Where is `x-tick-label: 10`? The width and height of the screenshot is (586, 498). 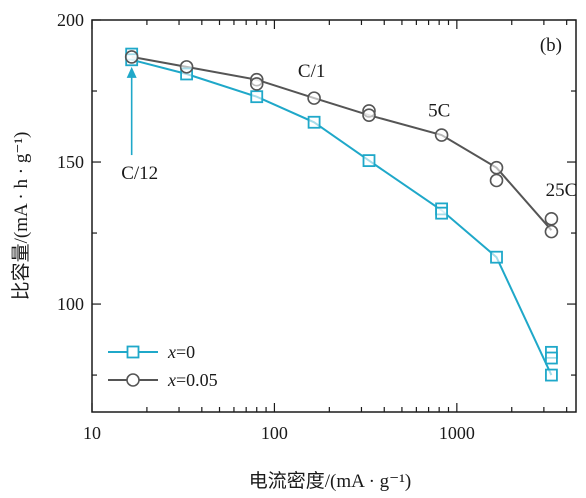 x-tick-label: 10 is located at coordinates (92, 433).